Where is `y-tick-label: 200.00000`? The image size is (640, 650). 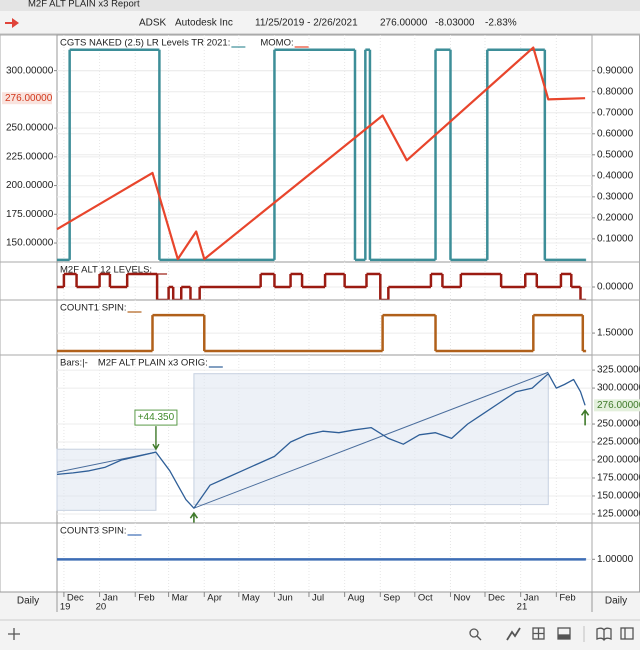 y-tick-label: 200.00000 is located at coordinates (30, 185).